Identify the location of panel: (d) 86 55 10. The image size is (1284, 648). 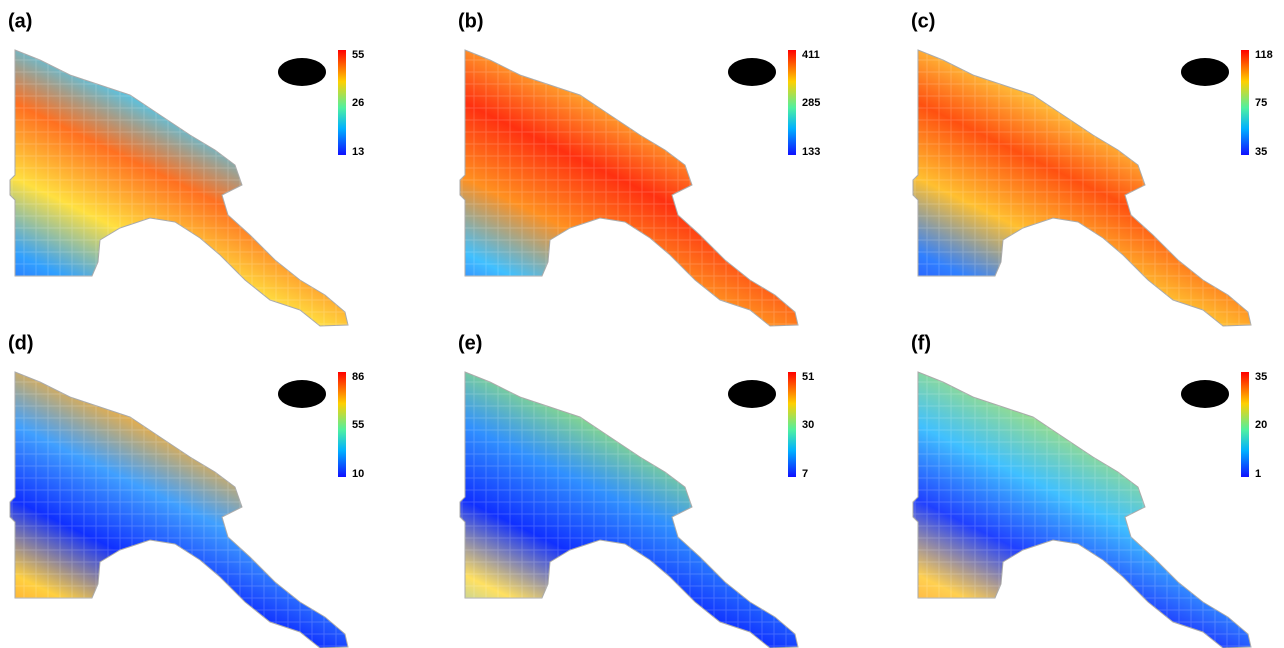
(186, 490).